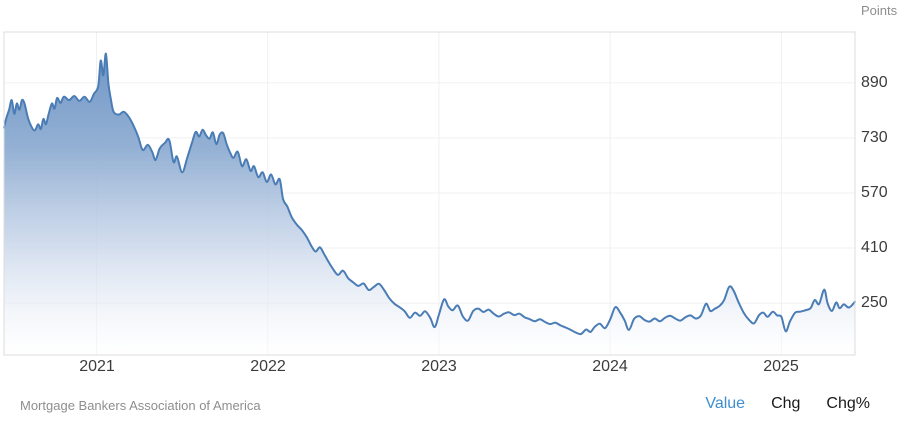 The width and height of the screenshot is (900, 423). I want to click on y-tick-label: 410, so click(874, 247).